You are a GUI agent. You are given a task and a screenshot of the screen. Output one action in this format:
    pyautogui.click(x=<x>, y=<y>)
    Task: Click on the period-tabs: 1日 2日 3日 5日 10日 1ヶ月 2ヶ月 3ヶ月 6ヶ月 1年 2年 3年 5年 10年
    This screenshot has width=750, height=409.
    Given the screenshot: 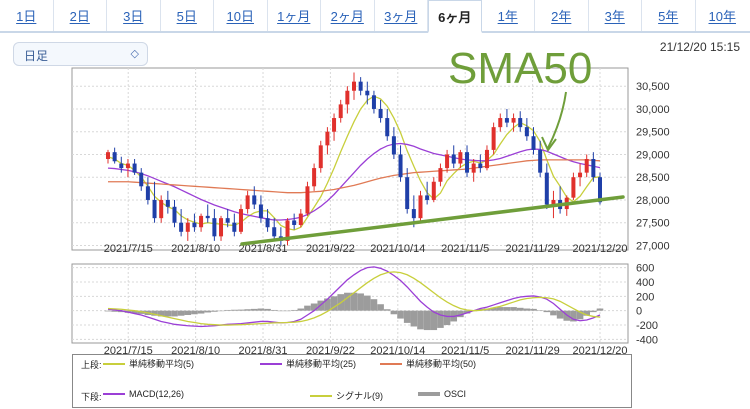 What is the action you would take?
    pyautogui.click(x=375, y=16)
    